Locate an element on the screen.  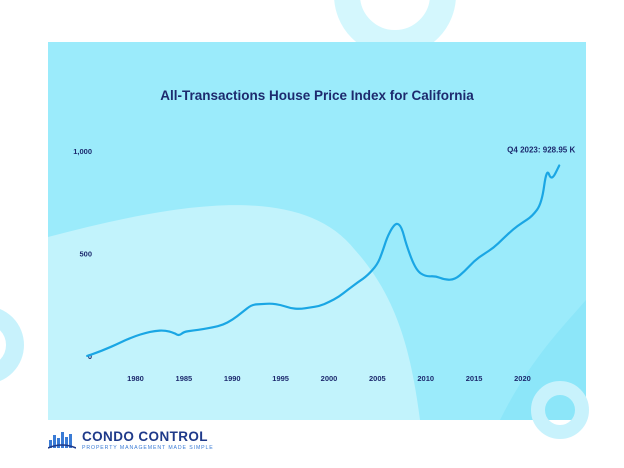
y-tick-label: 0 is located at coordinates (90, 356).